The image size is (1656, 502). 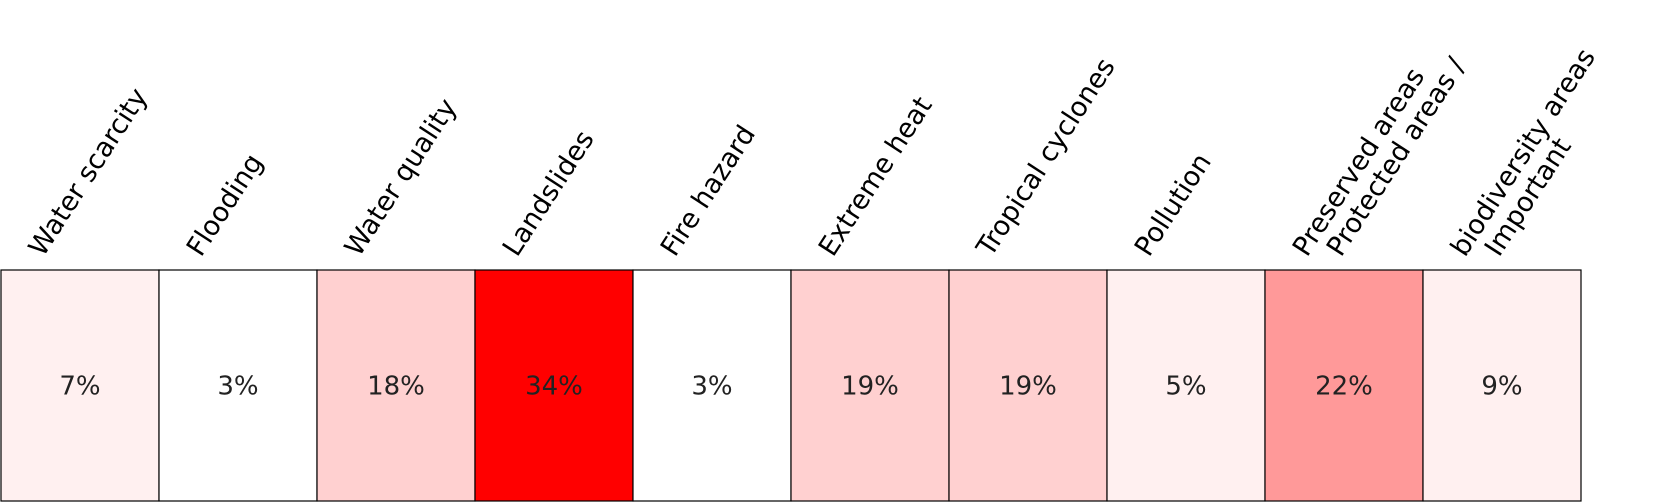 I want to click on column-header-label: Extreme heat, so click(x=876, y=176).